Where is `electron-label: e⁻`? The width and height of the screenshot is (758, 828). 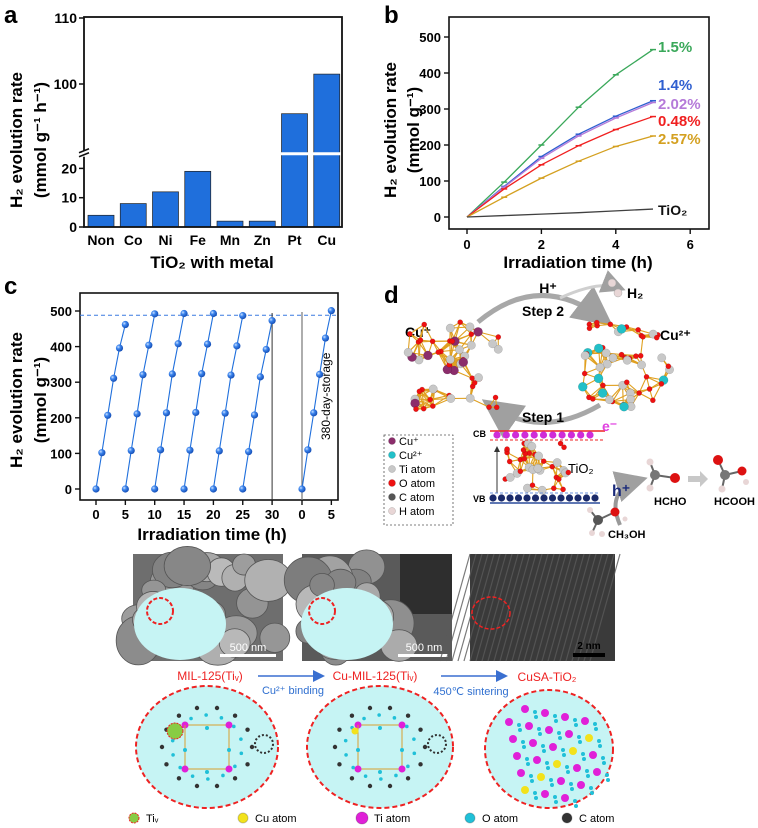
electron-label: e⁻ is located at coordinates (609, 426).